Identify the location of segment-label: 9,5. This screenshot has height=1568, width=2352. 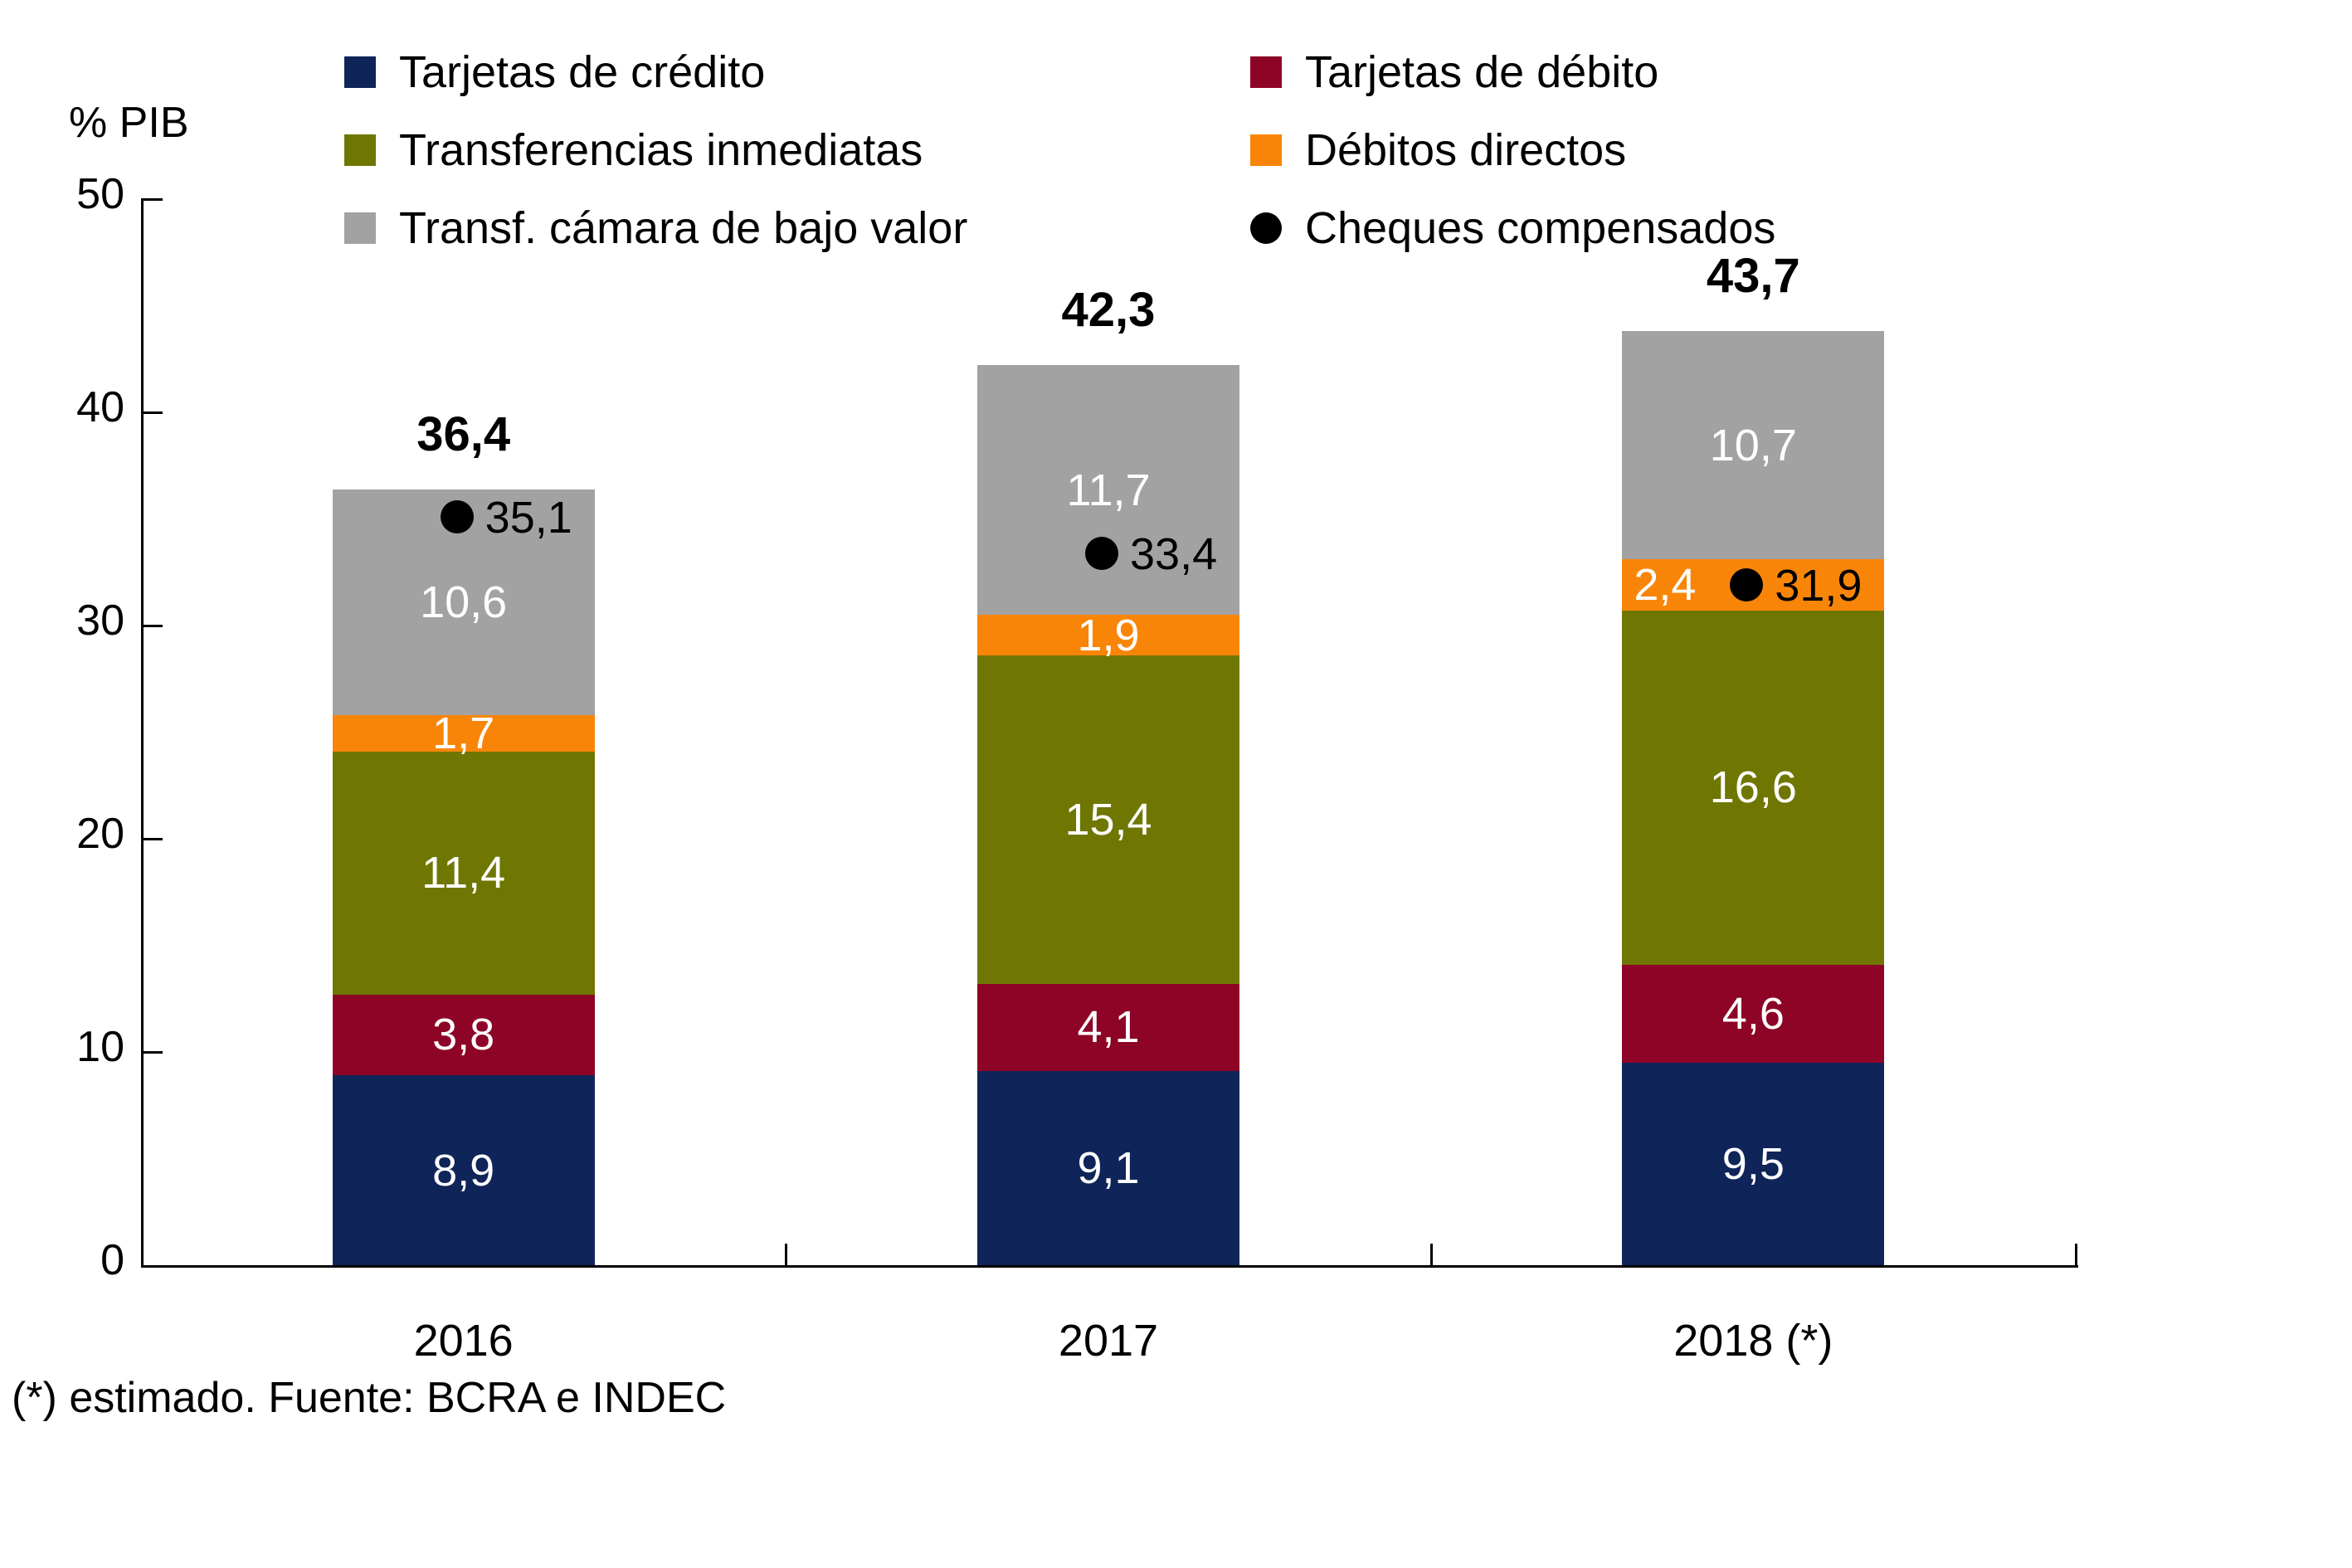
(1753, 1163).